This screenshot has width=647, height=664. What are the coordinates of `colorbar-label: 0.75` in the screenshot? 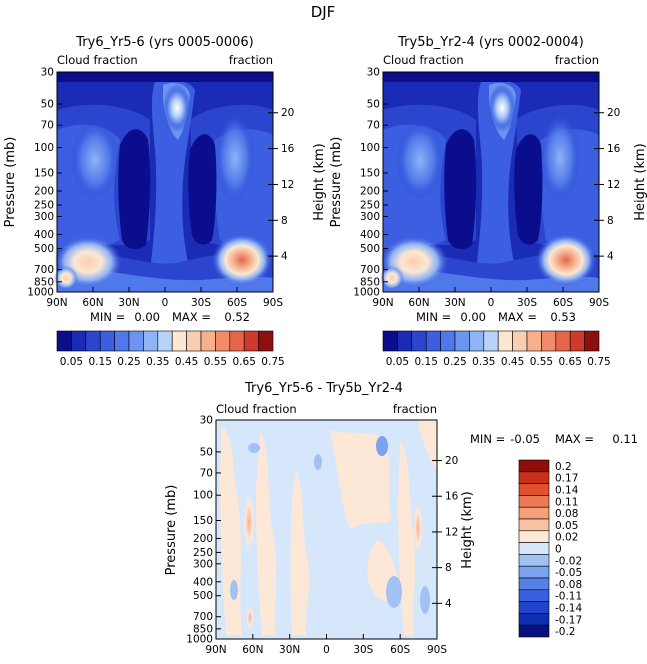 It's located at (272, 362).